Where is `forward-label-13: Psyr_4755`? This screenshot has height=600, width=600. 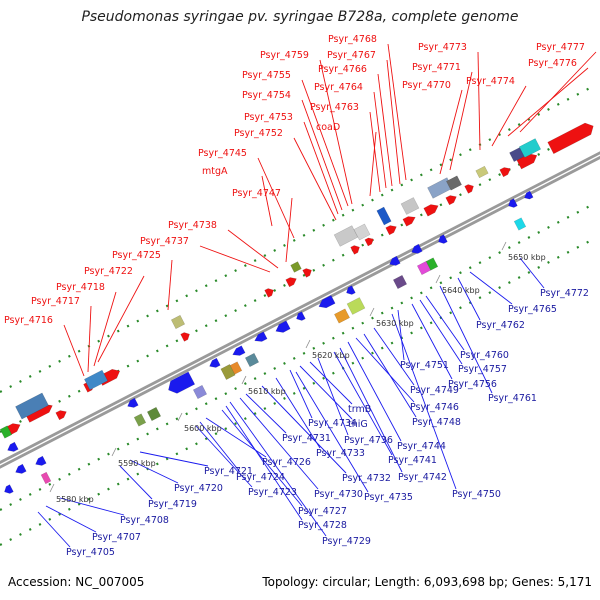
forward-label-13: Psyr_4755 is located at coordinates (266, 75).